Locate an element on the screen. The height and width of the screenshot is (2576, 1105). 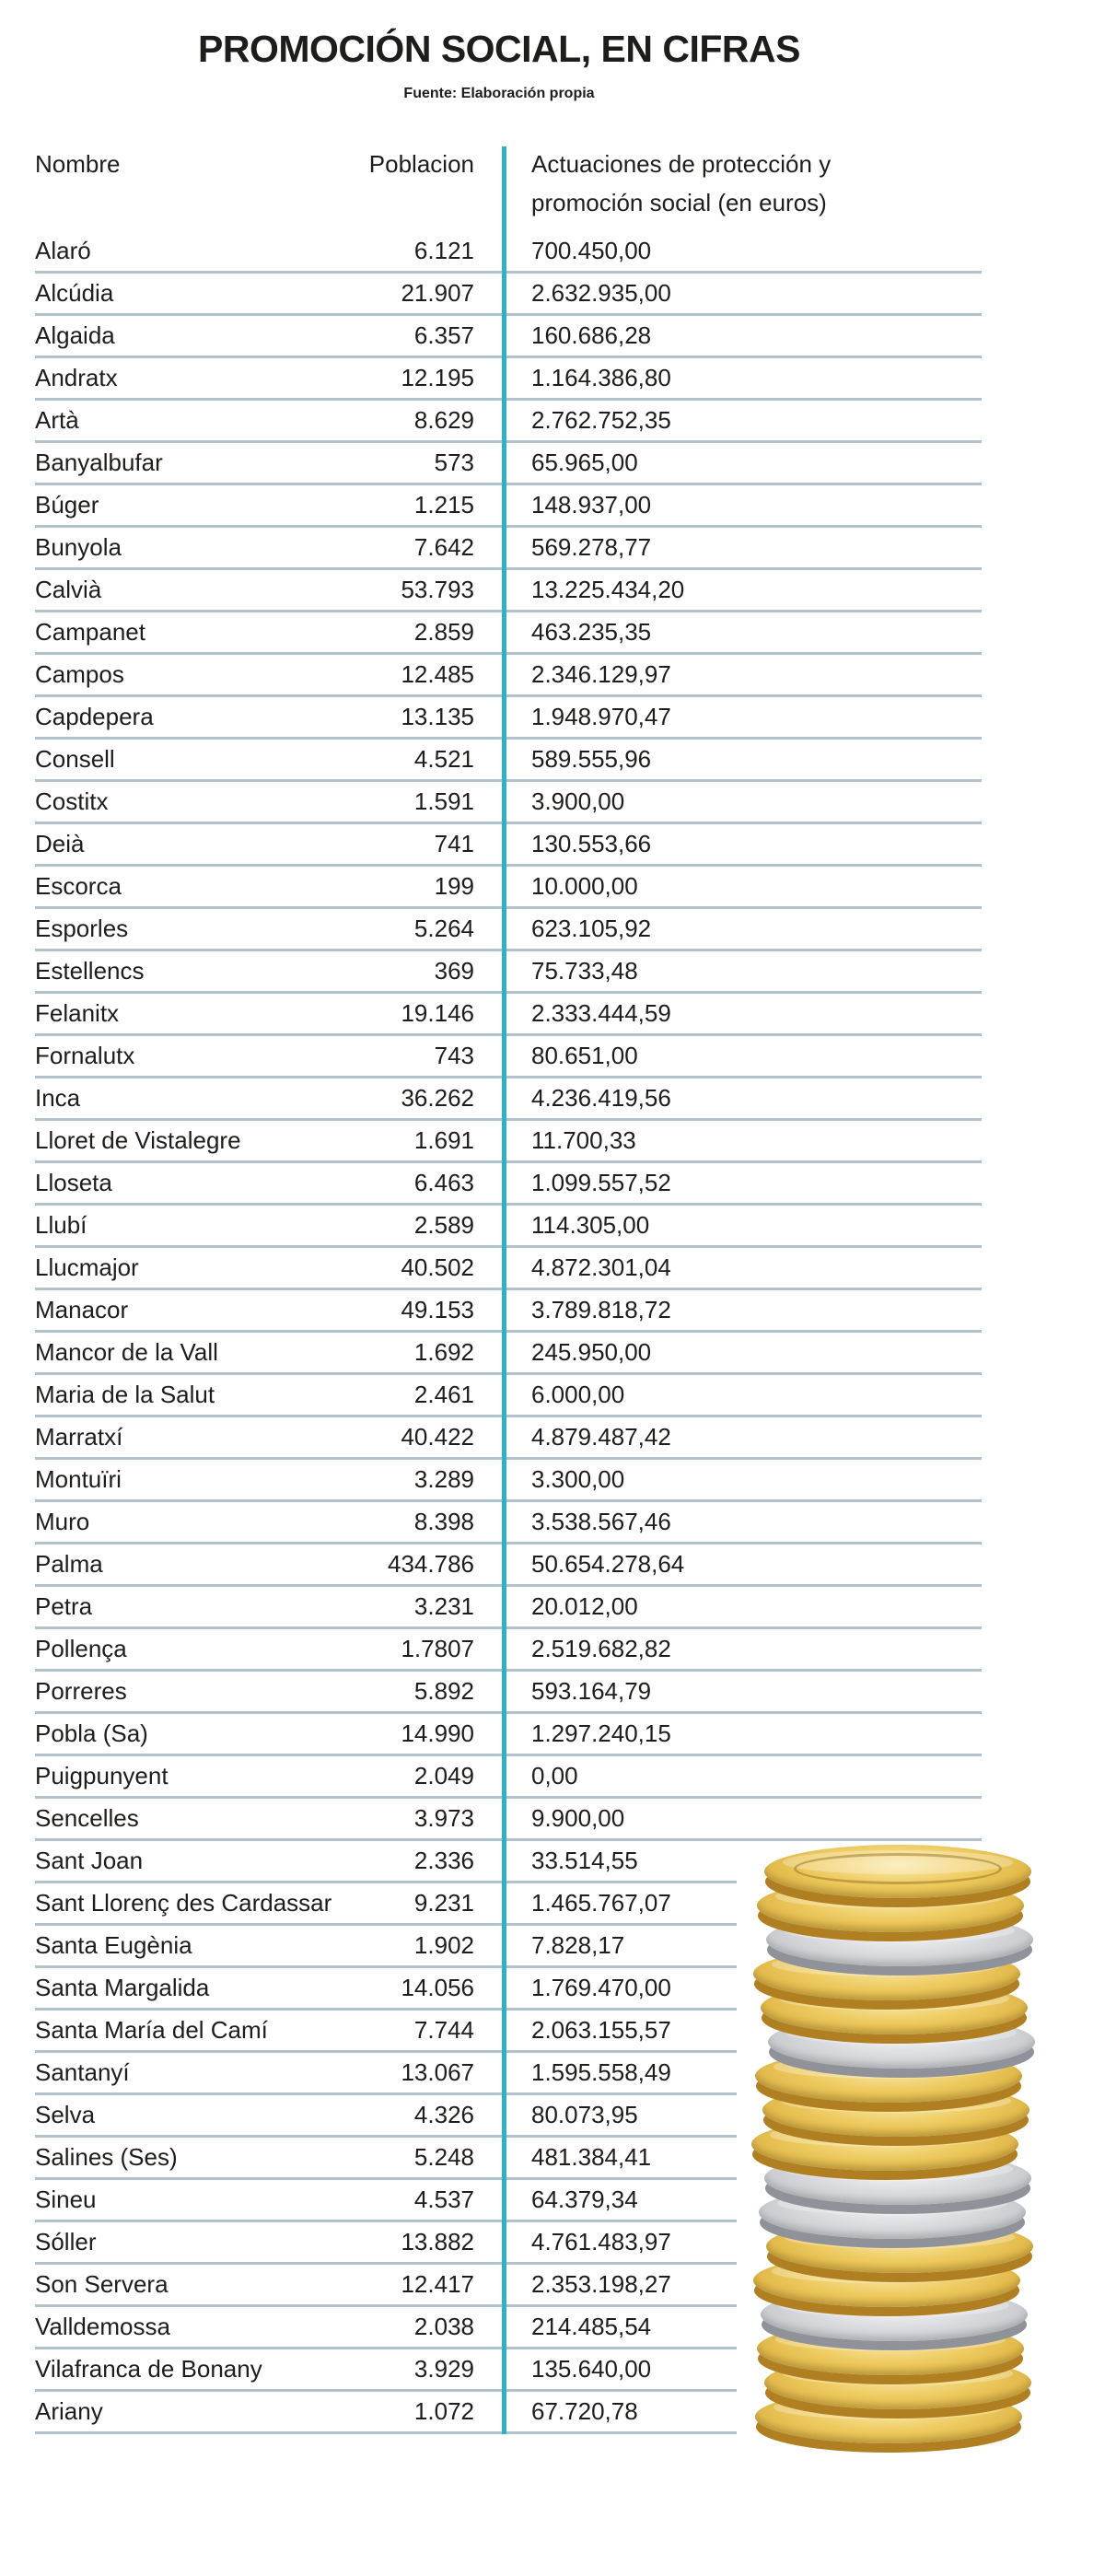
population-value: 12.417 is located at coordinates (437, 2284).